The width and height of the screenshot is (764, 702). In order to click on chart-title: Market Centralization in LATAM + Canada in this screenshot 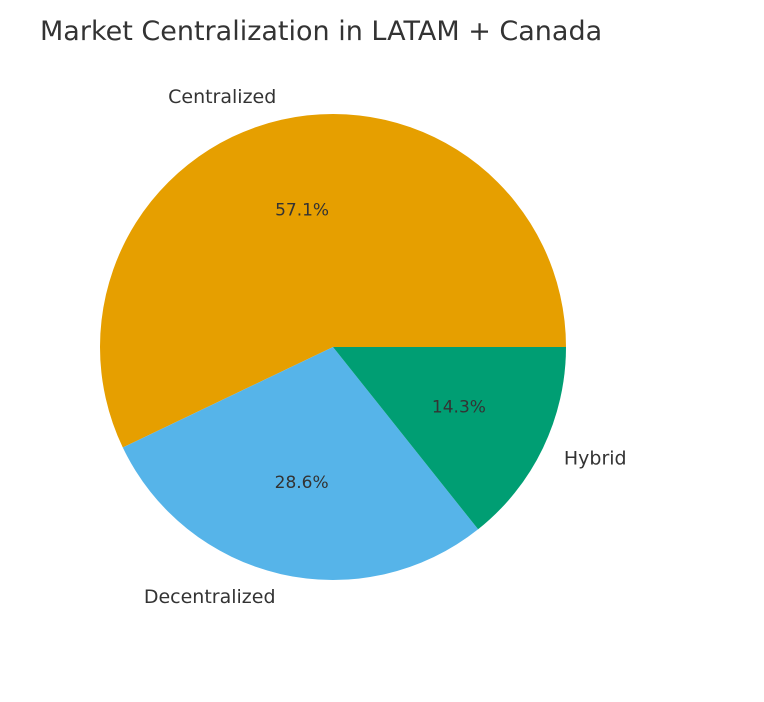, I will do `click(321, 31)`.